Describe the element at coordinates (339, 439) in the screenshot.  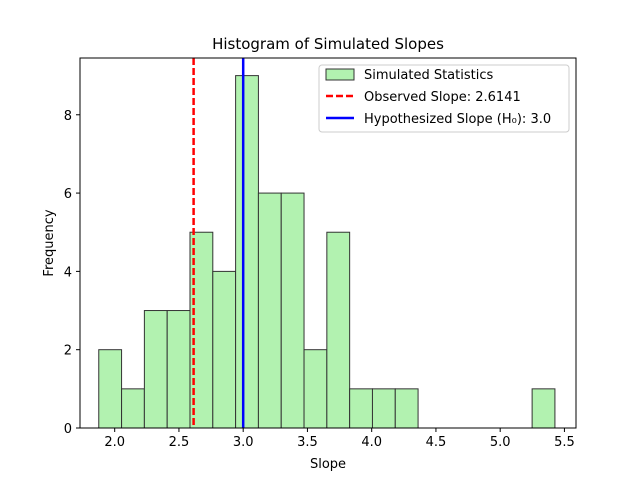
I see `x-axis-ticks: 2.0 2.5 3.0 3.5 4.0 4.5 5.0 5.5` at that location.